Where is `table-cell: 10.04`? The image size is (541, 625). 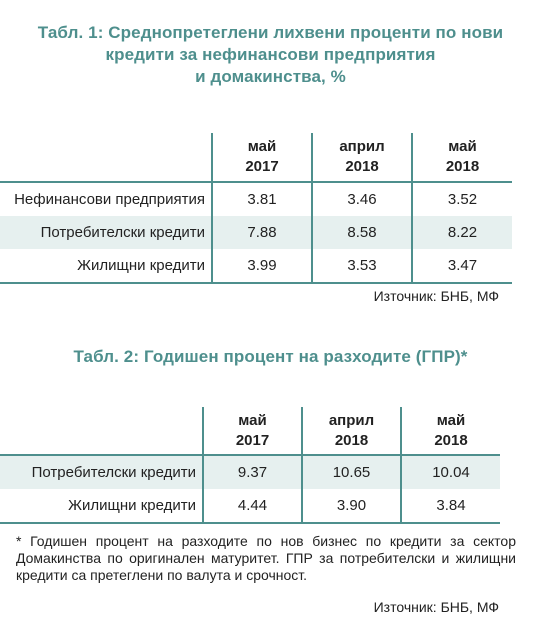 table-cell: 10.04 is located at coordinates (450, 472).